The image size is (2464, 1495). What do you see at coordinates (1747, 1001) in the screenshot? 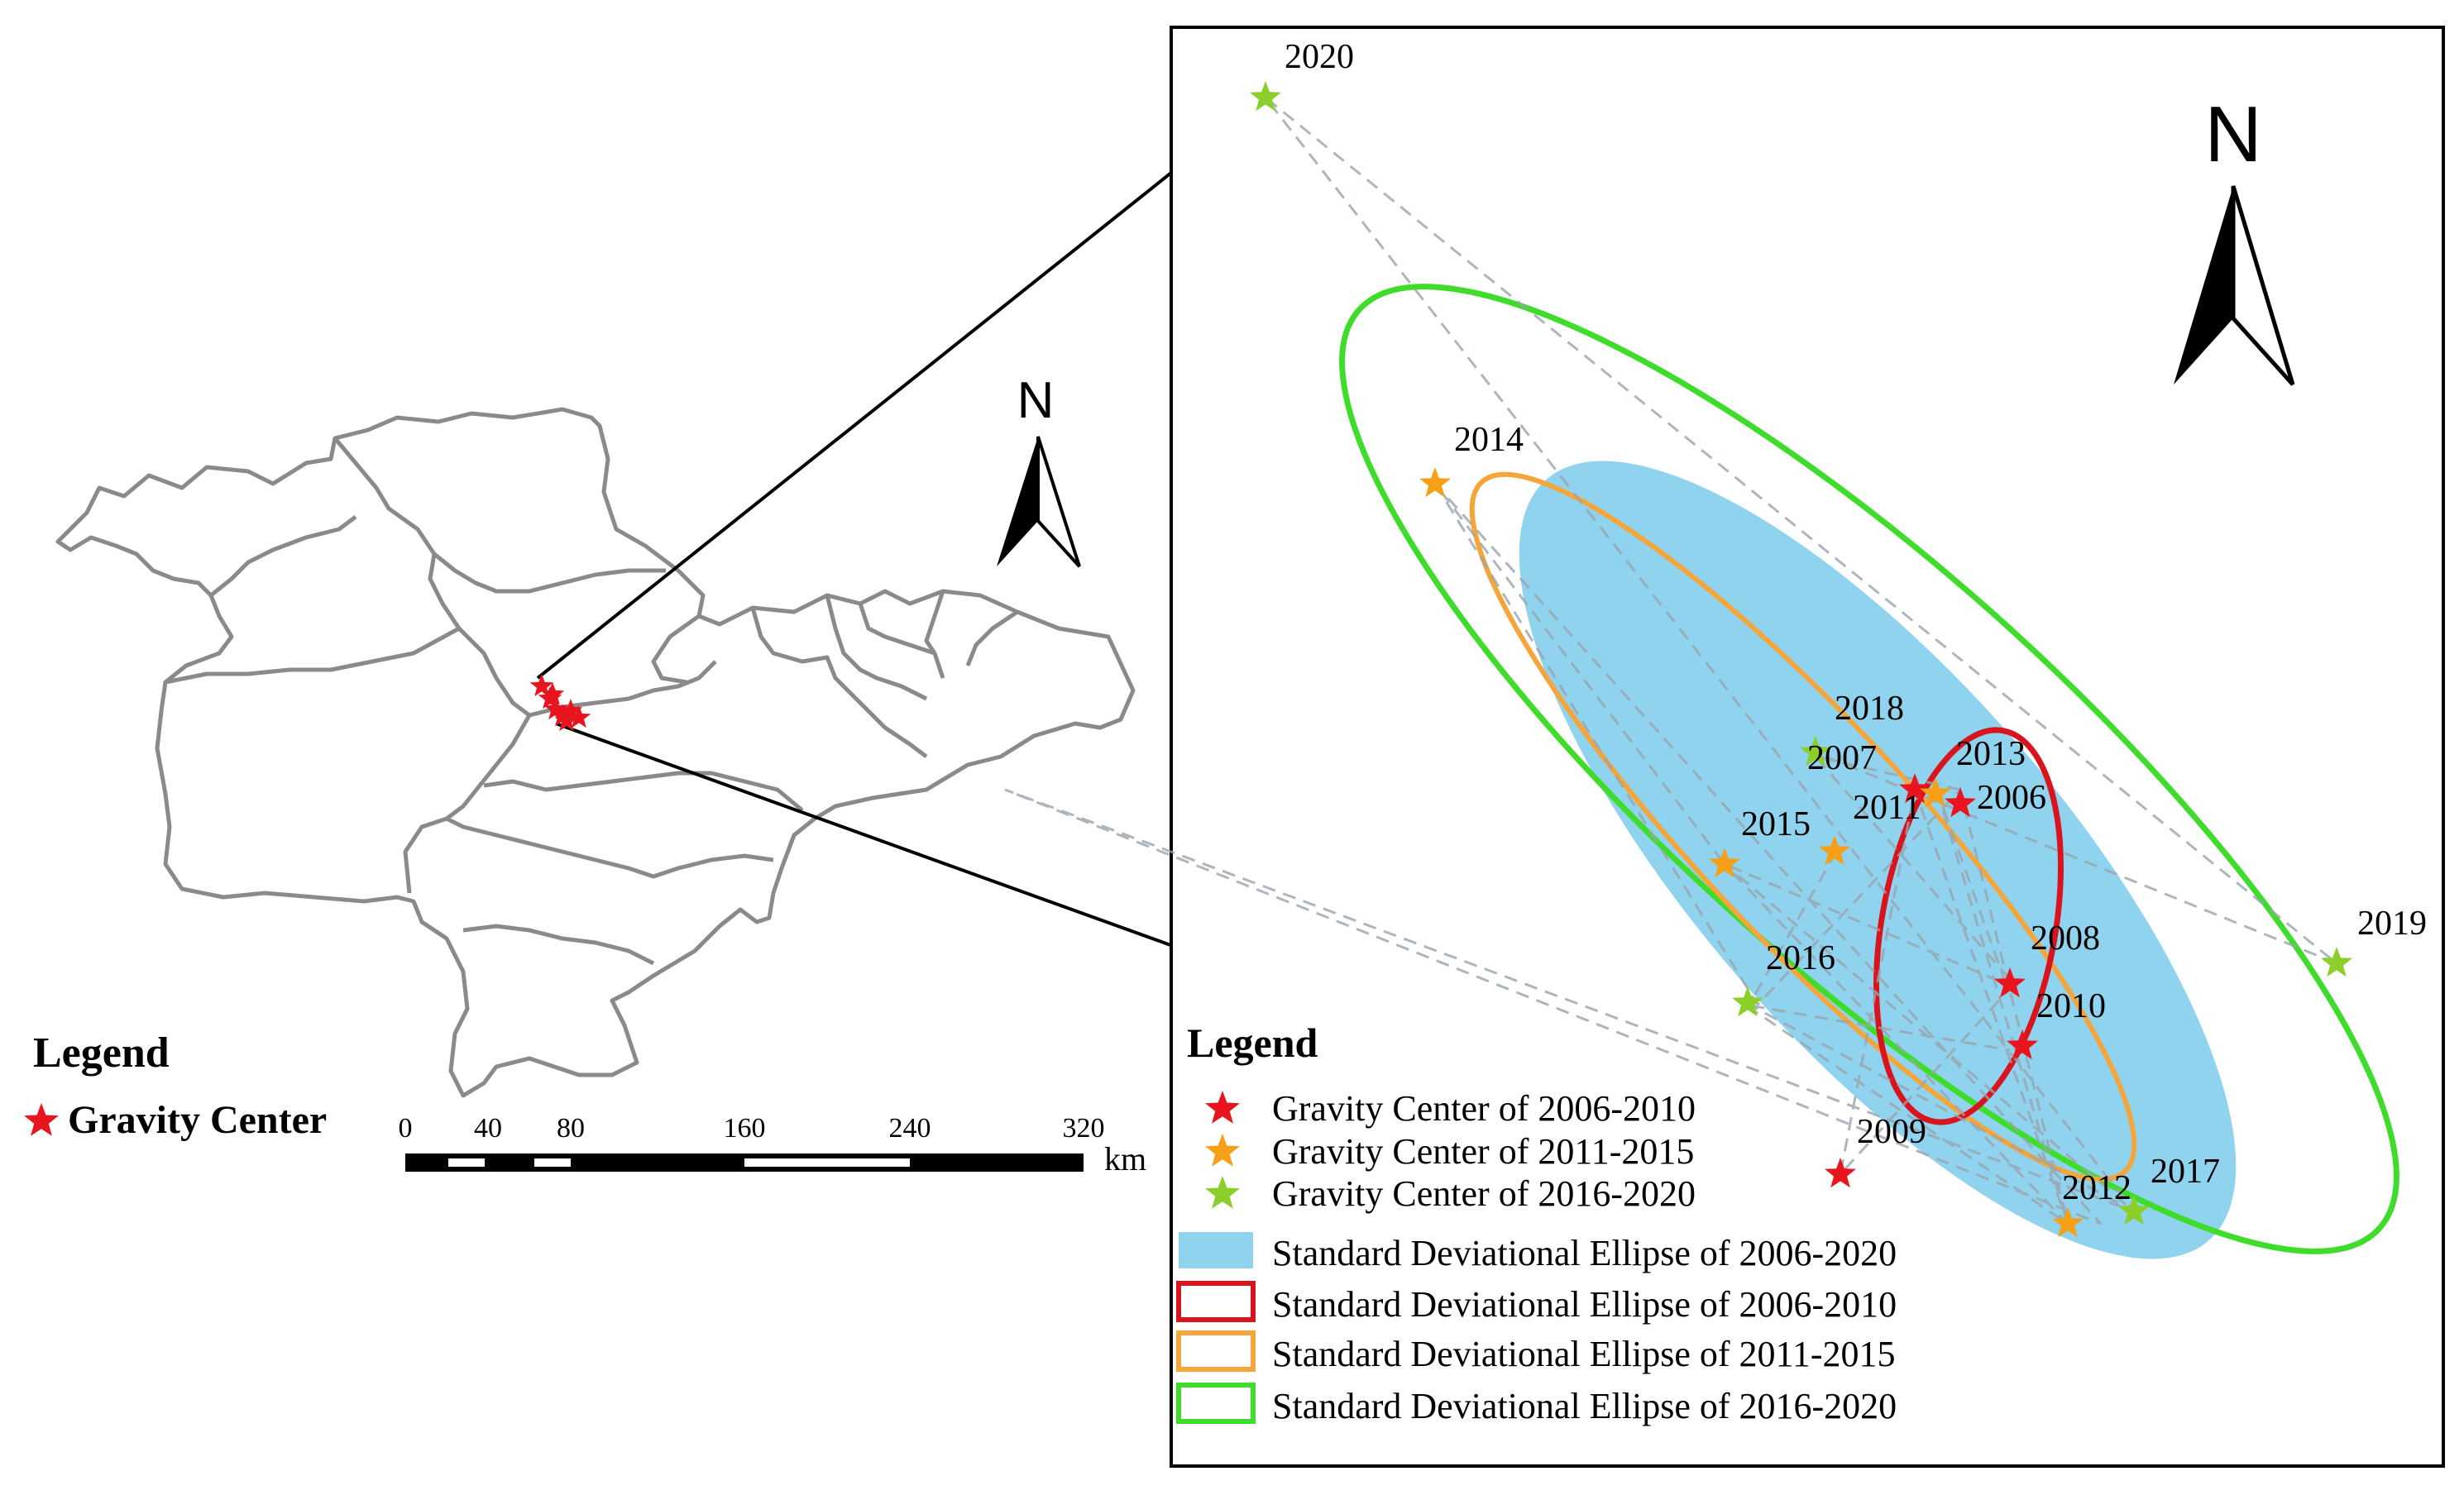
I see `gravity-center-star-2016` at bounding box center [1747, 1001].